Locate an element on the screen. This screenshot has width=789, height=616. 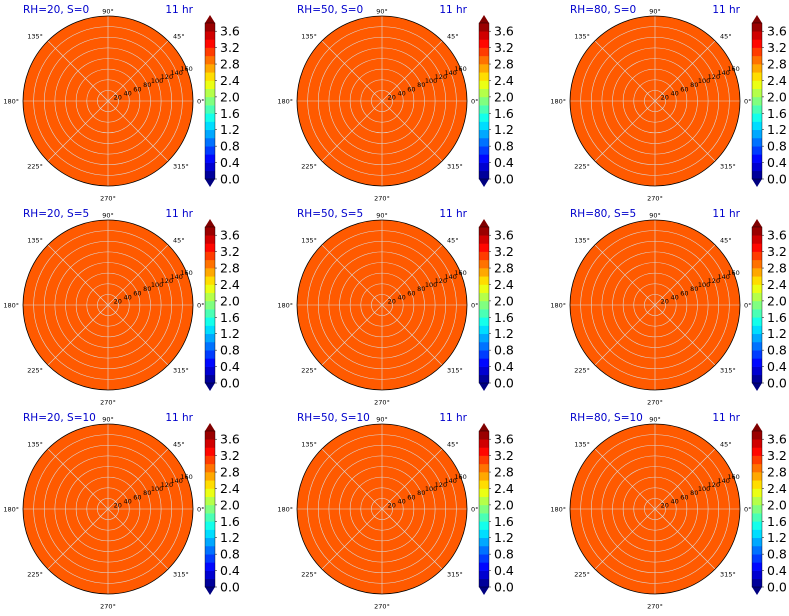
panel-title: RH=80, S=0 is located at coordinates (603, 10).